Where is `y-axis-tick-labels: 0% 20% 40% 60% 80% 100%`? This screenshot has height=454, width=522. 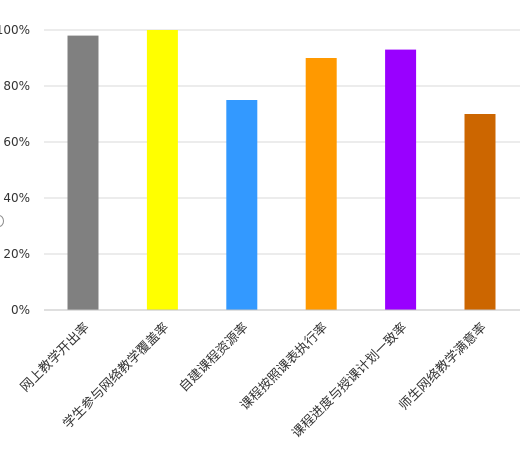
y-axis-tick-labels: 0% 20% 40% 60% 80% 100% is located at coordinates (15, 170).